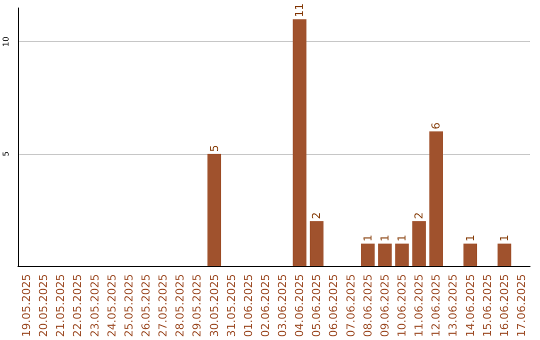  Describe the element at coordinates (43, 306) in the screenshot. I see `x-tick-label: 20.05.2025` at that location.